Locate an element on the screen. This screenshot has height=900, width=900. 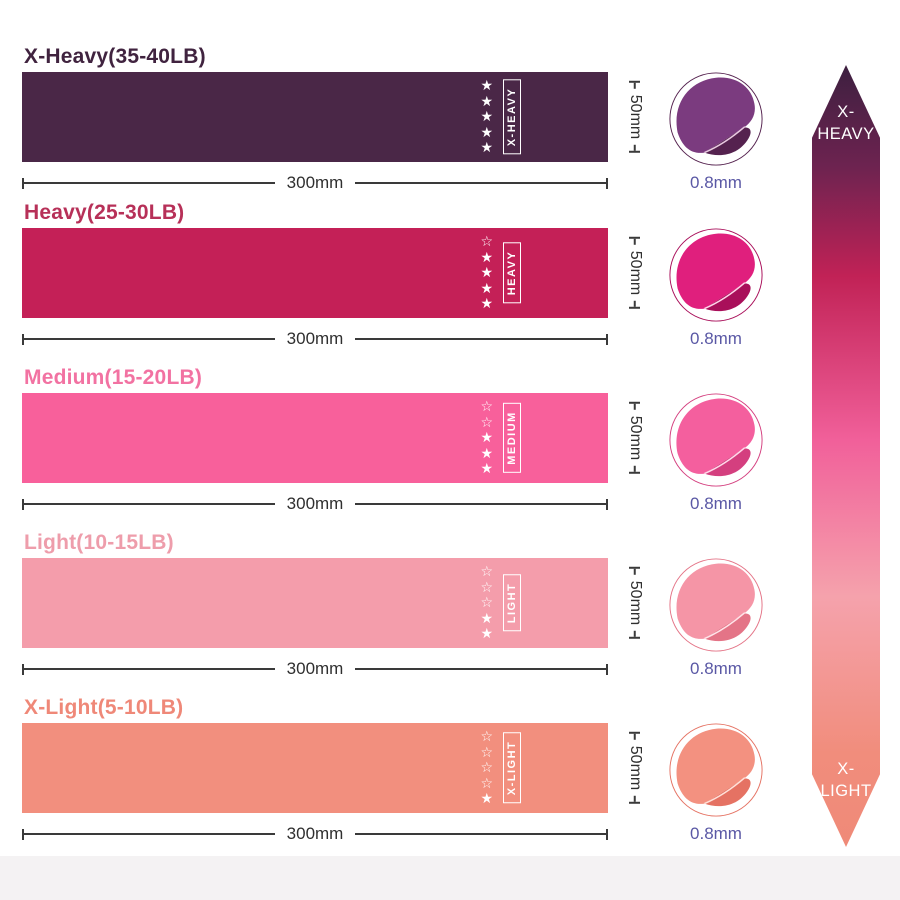
level-tag-wrap: HEAVY is located at coordinates (512, 273).